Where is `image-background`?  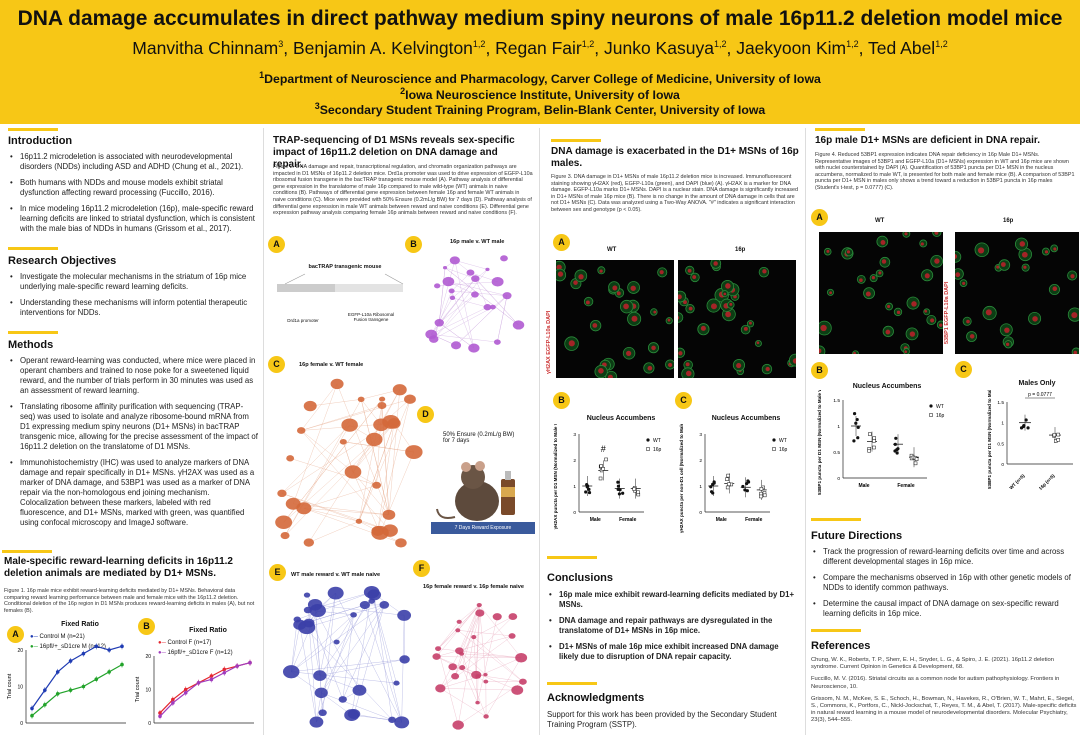
image-background is located at coordinates (881, 293).